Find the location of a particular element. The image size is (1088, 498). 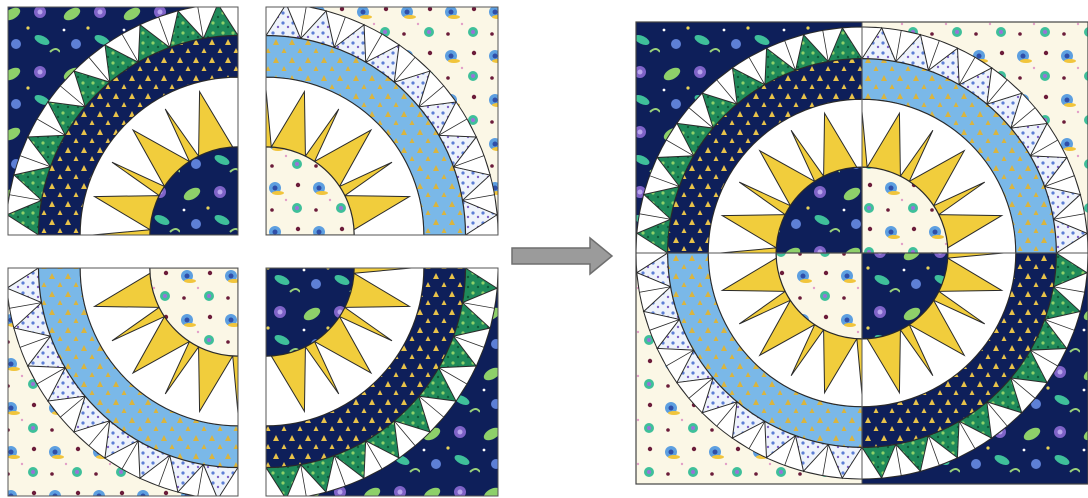

result-quadrant-top-right is located at coordinates (974, 137).